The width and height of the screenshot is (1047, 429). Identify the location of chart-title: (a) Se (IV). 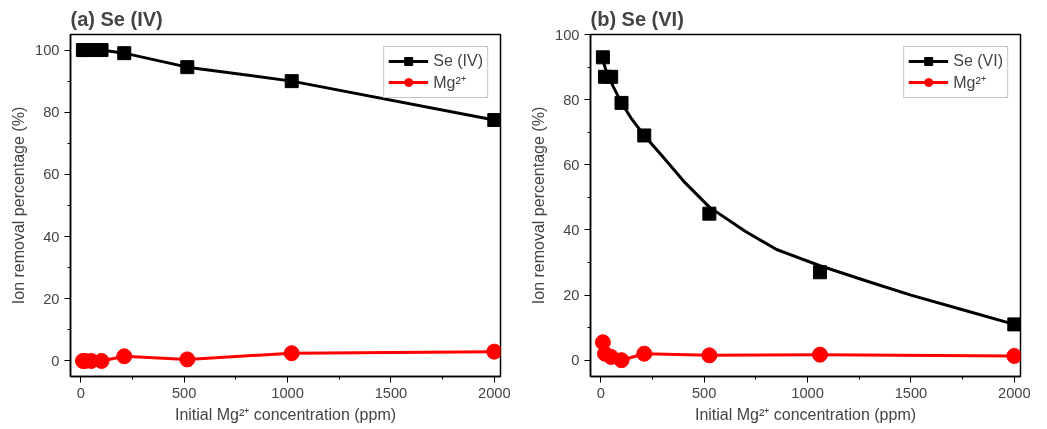
(116, 18).